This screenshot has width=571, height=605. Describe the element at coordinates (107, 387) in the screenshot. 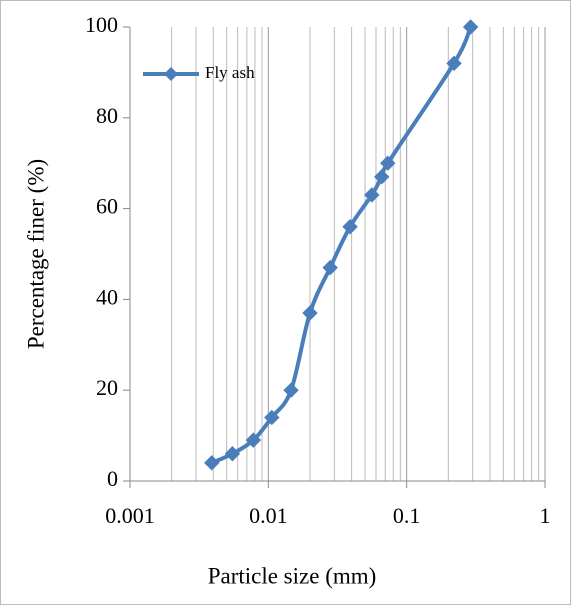

I see `y-tick-label: 20` at that location.